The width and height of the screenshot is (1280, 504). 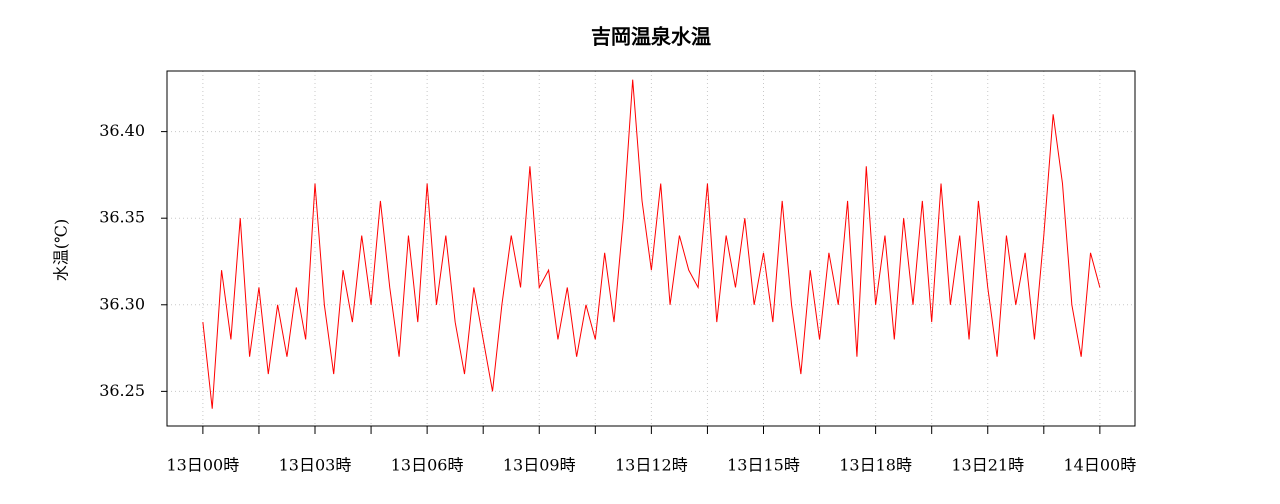 What do you see at coordinates (203, 465) in the screenshot?
I see `x-tick-label: 13日00時` at bounding box center [203, 465].